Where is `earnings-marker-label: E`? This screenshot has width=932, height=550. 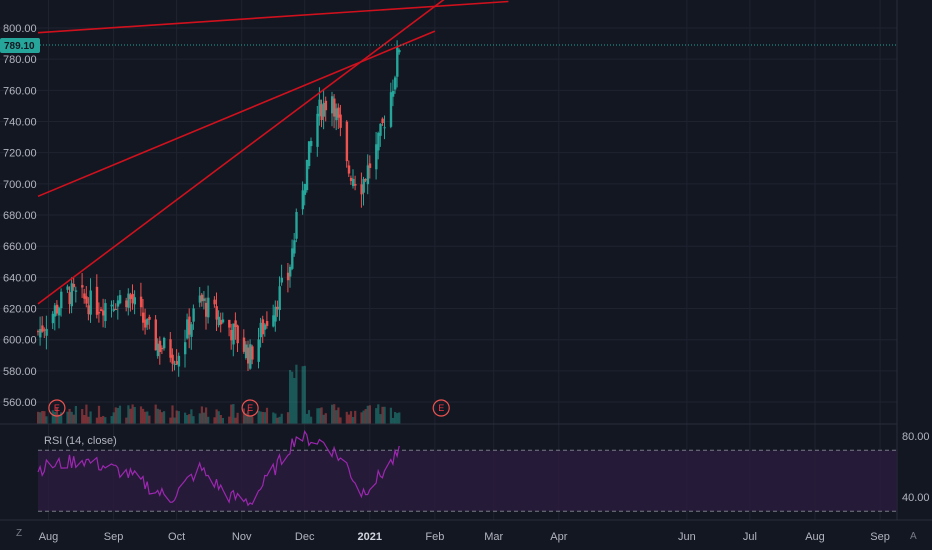 earnings-marker-label: E is located at coordinates (57, 408).